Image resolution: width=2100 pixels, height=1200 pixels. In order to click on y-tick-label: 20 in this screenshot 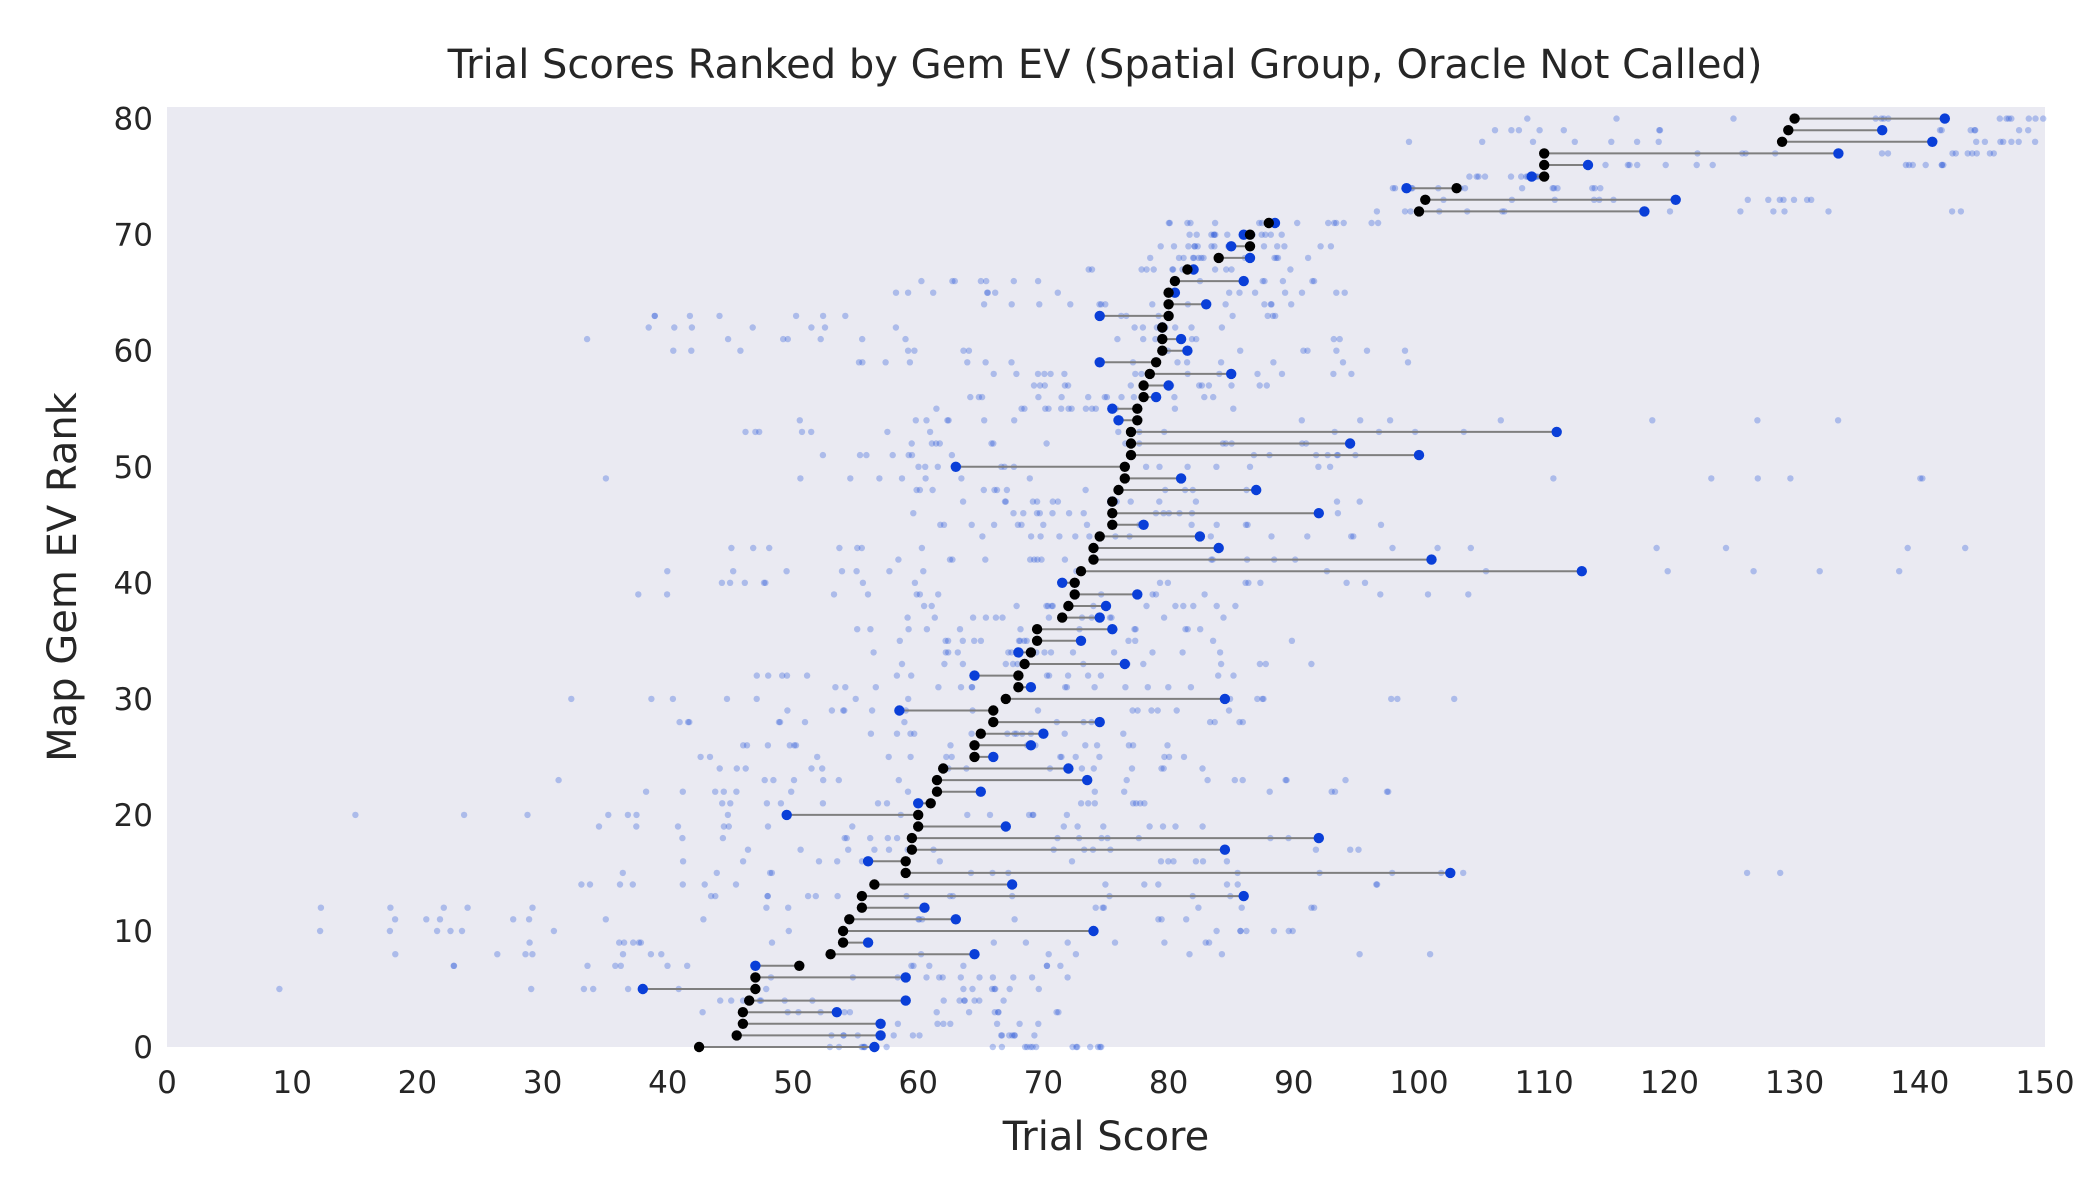, I will do `click(133, 816)`.